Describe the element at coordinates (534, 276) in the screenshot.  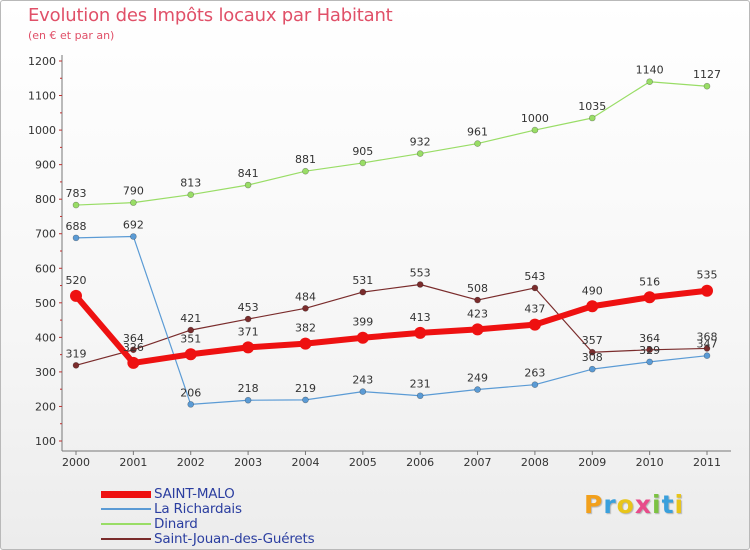
I see `data-label: 543` at that location.